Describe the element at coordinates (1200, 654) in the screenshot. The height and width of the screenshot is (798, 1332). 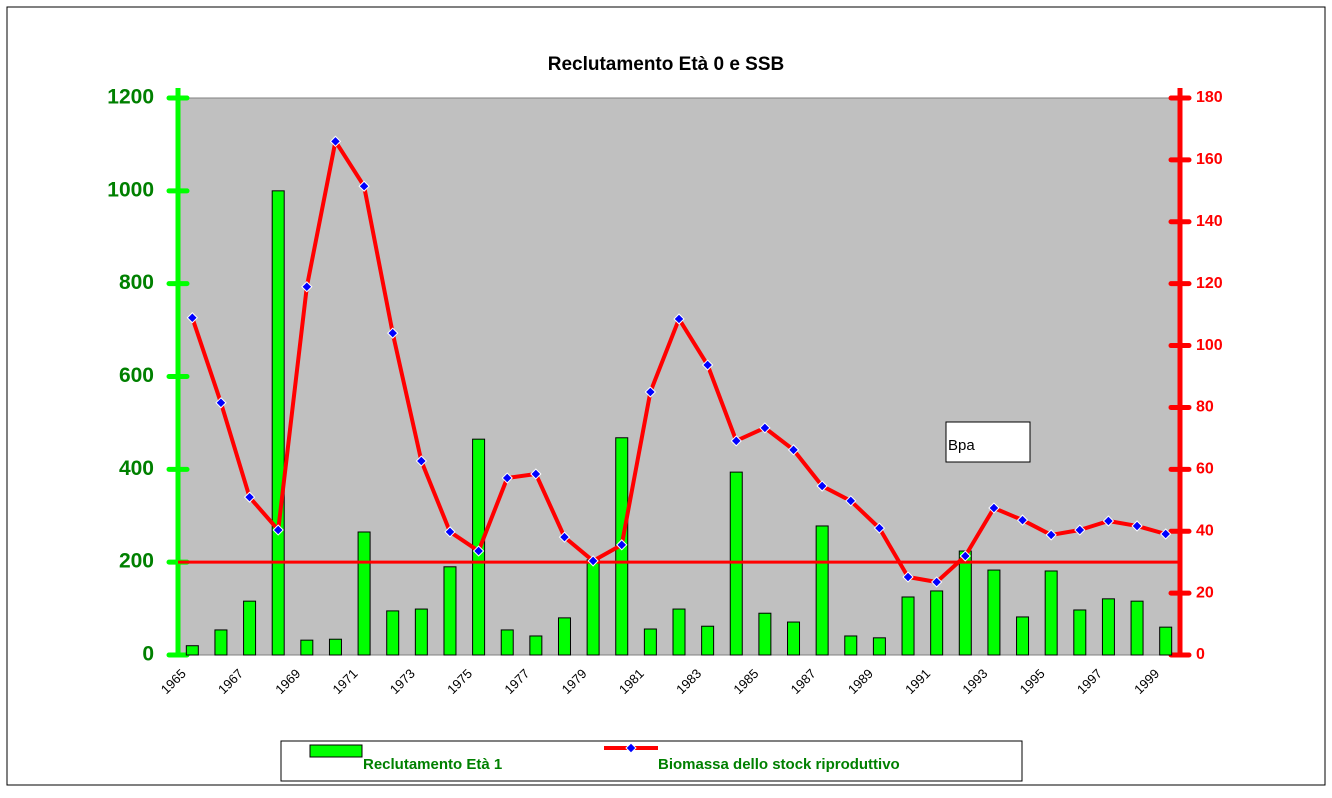
I see `y2-tick-label: 0` at that location.